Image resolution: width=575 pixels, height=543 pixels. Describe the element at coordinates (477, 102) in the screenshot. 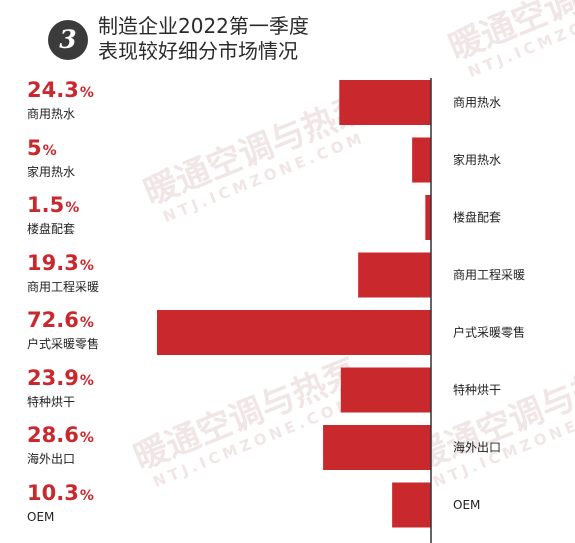

I see `category-tick-label: 商用热水` at that location.